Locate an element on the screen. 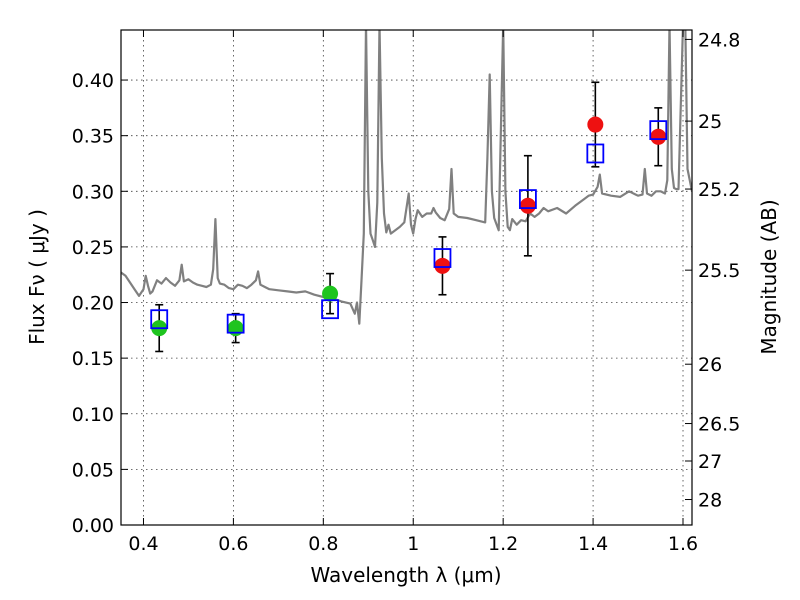 This screenshot has width=800, height=600. x-tick-label: 0.8 is located at coordinates (323, 544).